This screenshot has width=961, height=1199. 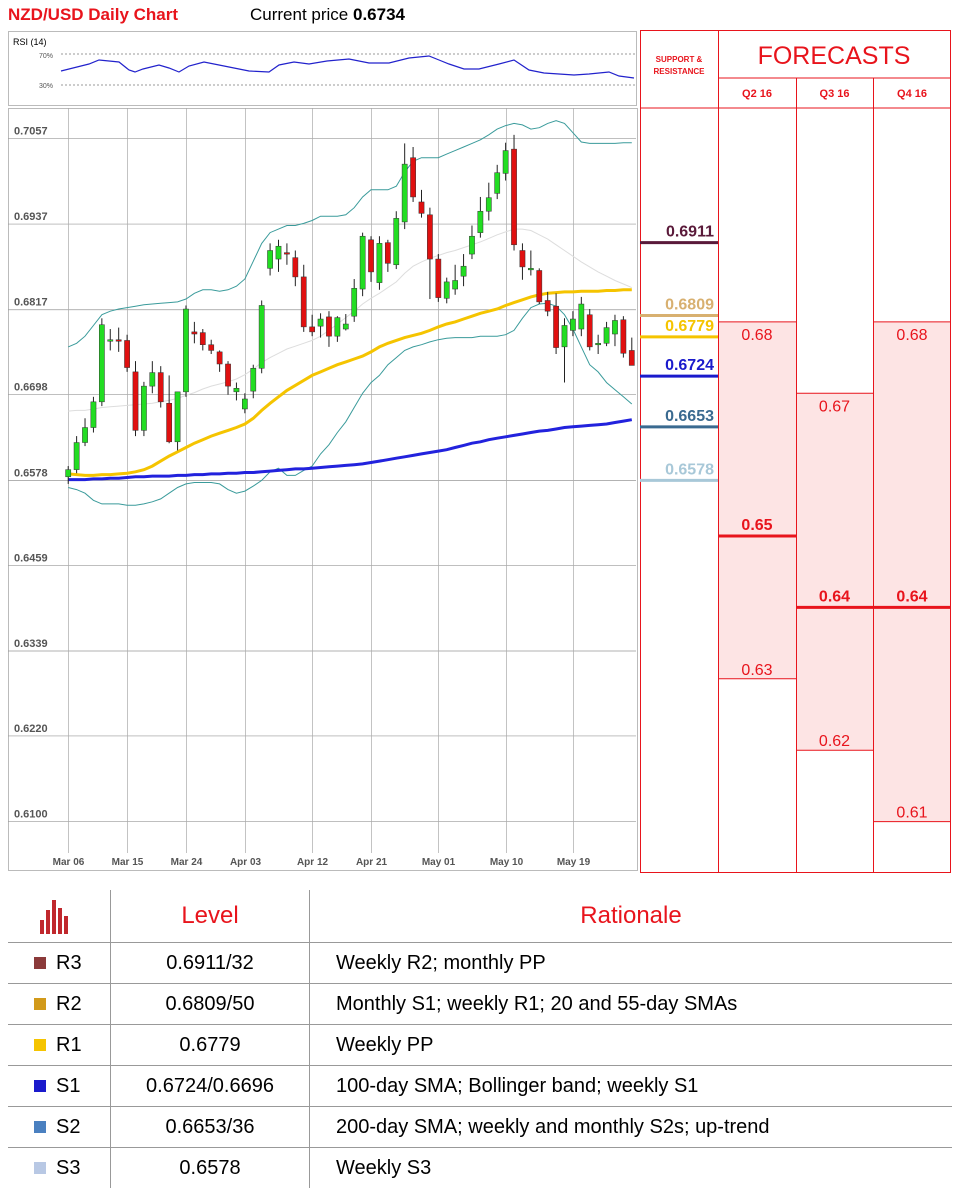 What do you see at coordinates (31, 303) in the screenshot?
I see `y-tick-label: 0.6817` at bounding box center [31, 303].